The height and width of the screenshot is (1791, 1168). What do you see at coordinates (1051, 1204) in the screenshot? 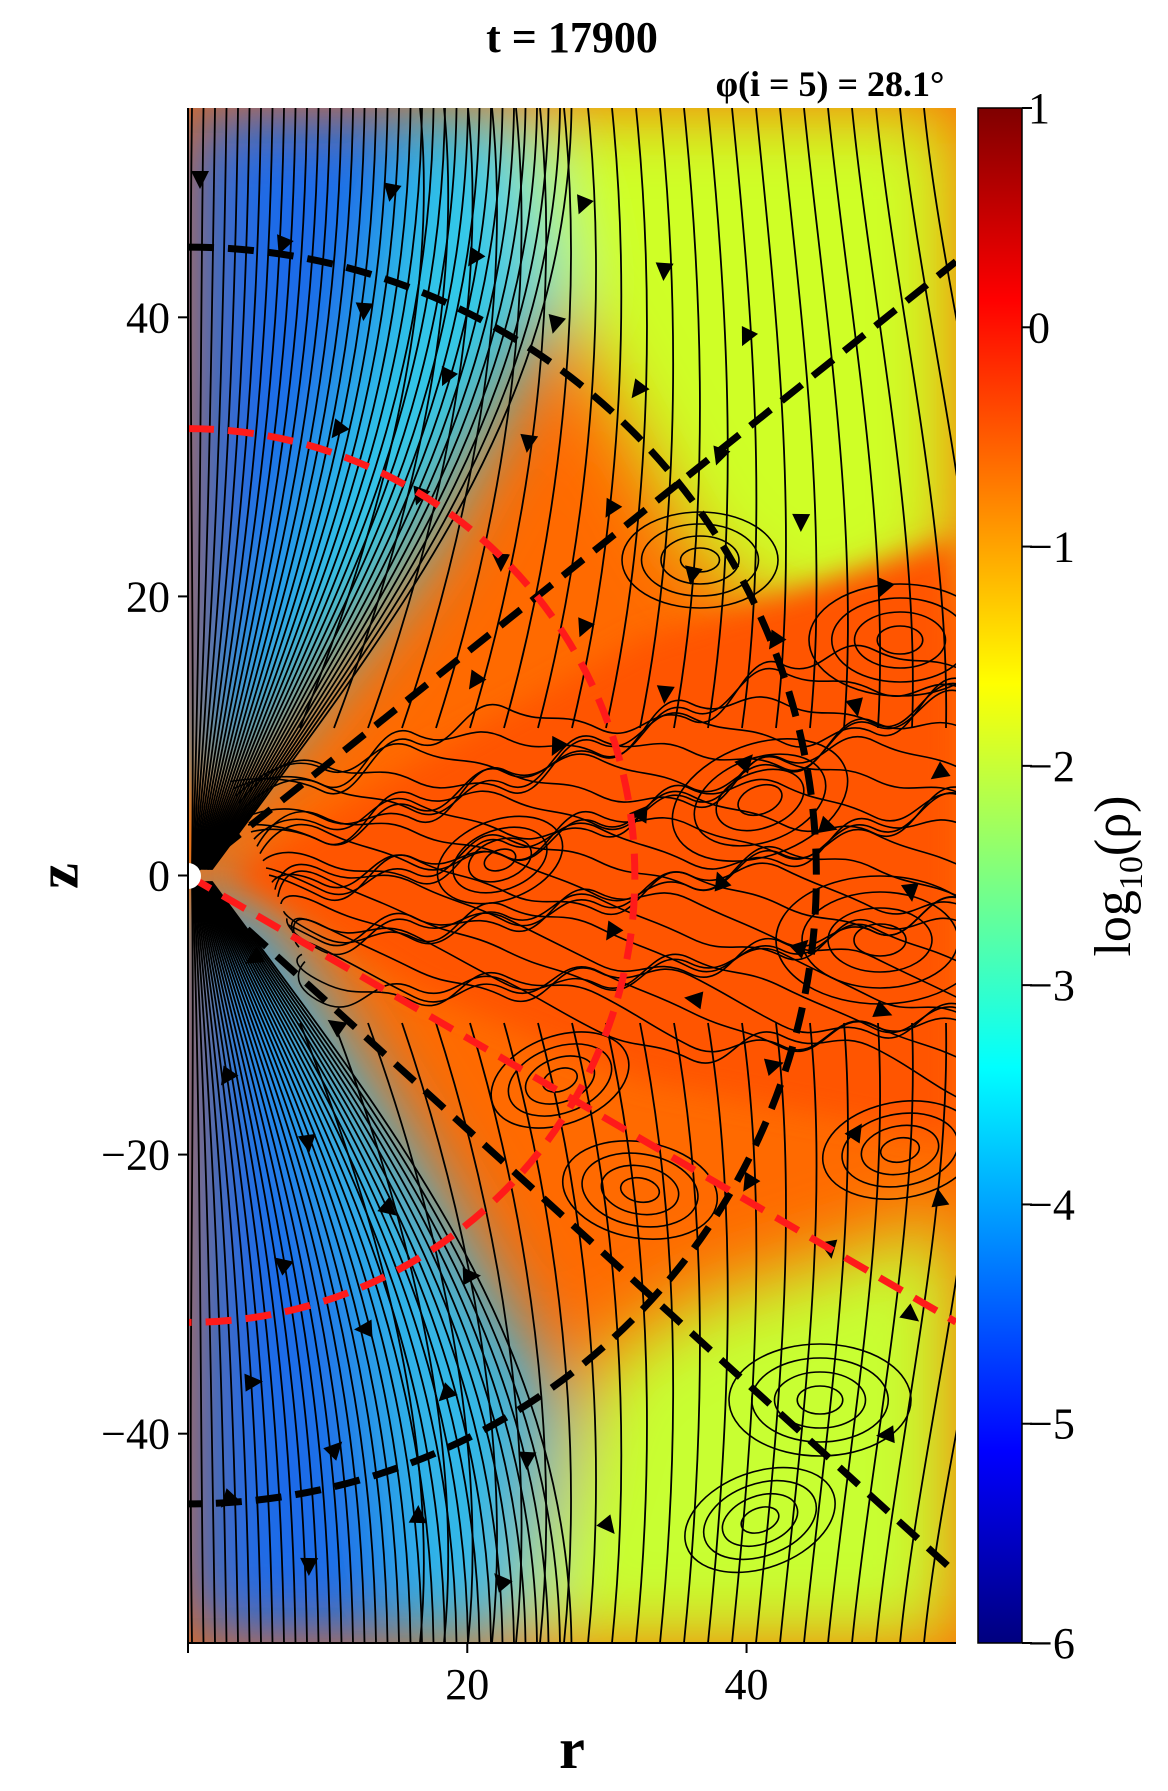
I see `colorbar-tick-label: −4` at bounding box center [1051, 1204].